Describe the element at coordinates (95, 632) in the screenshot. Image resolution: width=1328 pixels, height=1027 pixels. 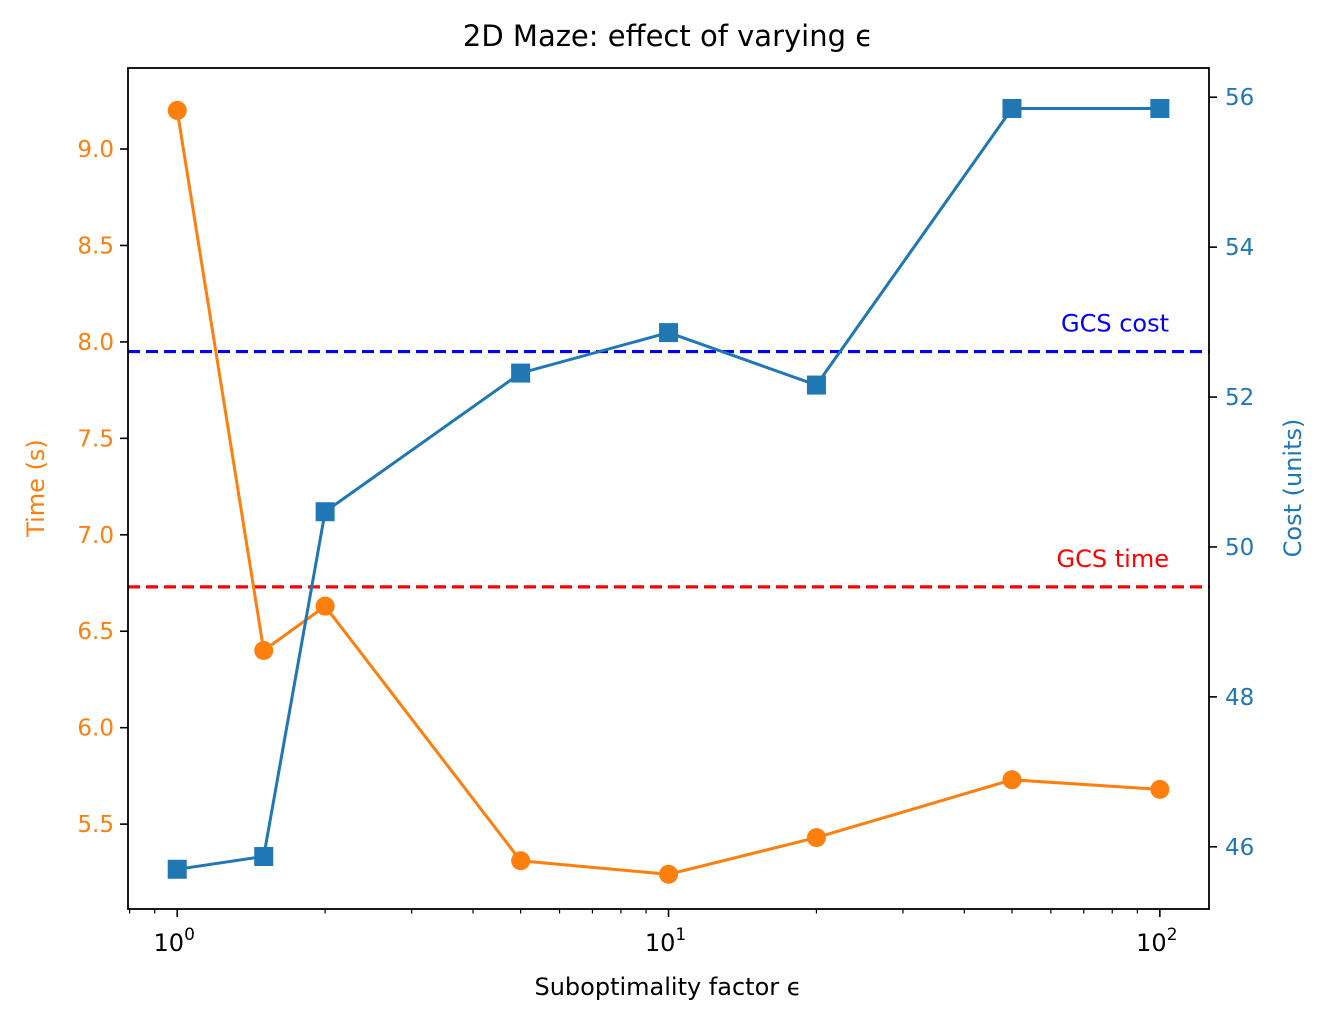
I see `y-left-tick-label: 6.5` at that location.